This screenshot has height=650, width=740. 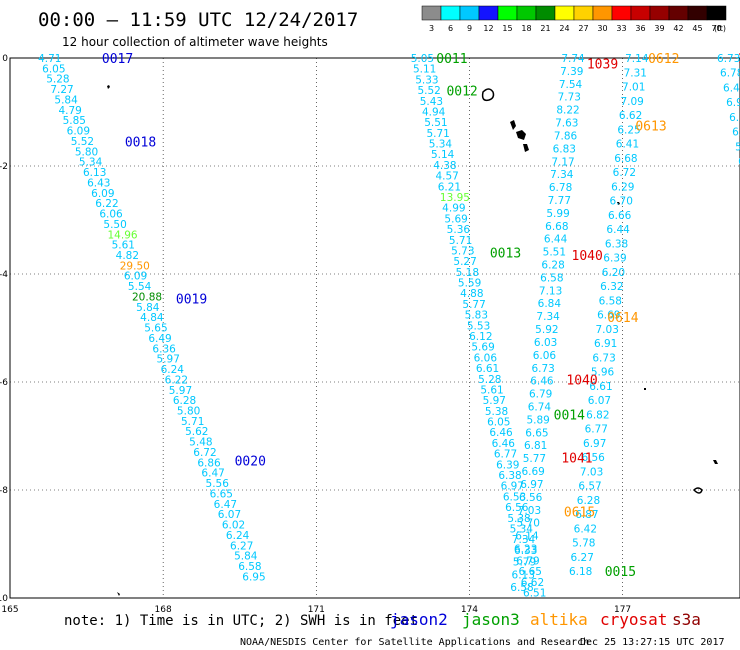 What do you see at coordinates (450, 28) in the screenshot?
I see `legend-label: 6` at bounding box center [450, 28].